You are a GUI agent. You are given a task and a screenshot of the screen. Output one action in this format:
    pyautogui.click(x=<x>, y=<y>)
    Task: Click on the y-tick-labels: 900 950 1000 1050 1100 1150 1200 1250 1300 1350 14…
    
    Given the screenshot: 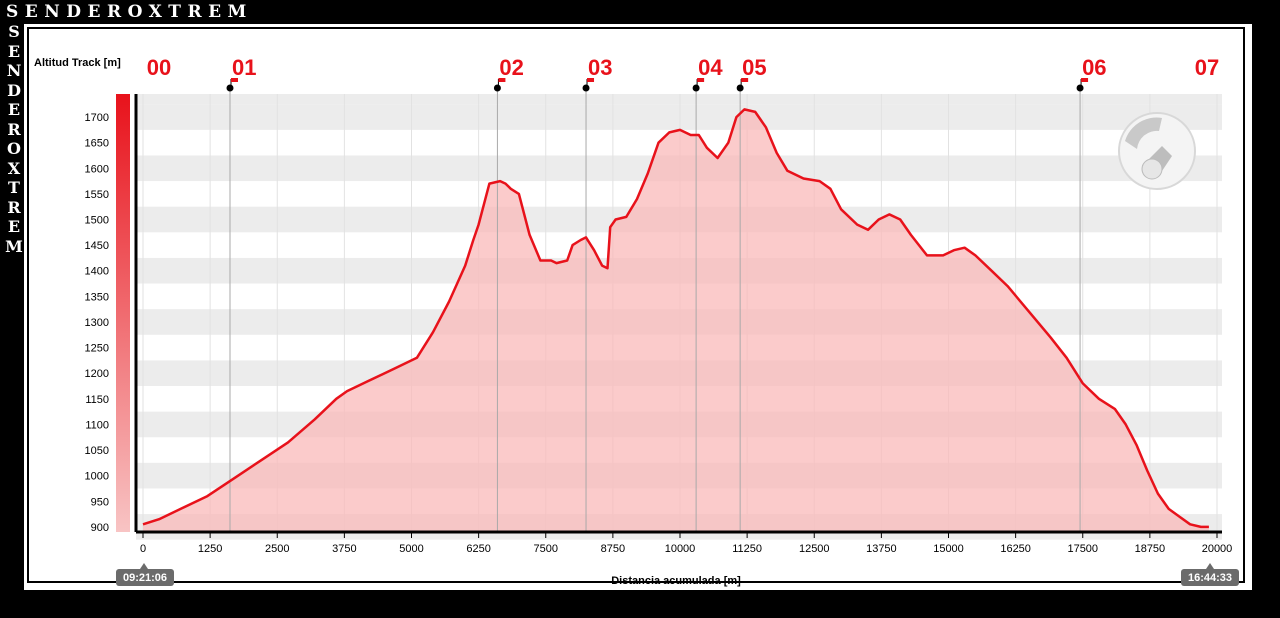 What is the action you would take?
    pyautogui.click(x=97, y=323)
    